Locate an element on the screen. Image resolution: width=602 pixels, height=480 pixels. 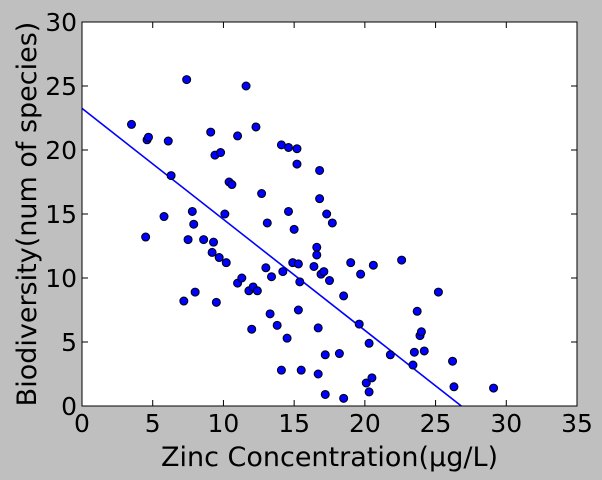
y-tick-label: 15 is located at coordinates (61, 214).